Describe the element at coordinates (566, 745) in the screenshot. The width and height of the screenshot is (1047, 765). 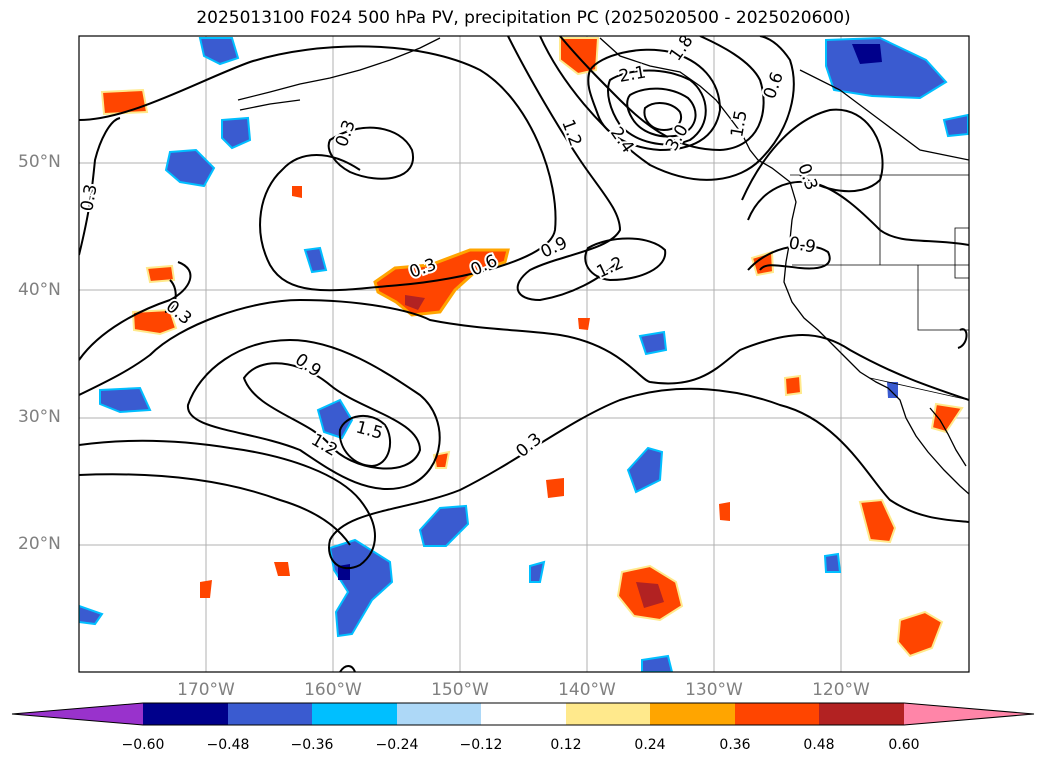
I see `colorbar-tick-label: 0.12` at that location.